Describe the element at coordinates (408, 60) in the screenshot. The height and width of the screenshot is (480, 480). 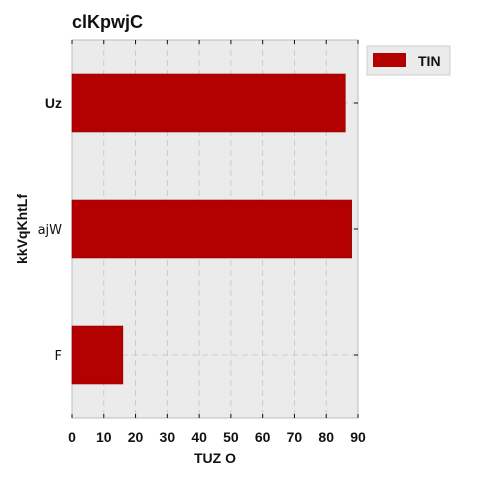
I see `legend: TIN` at that location.